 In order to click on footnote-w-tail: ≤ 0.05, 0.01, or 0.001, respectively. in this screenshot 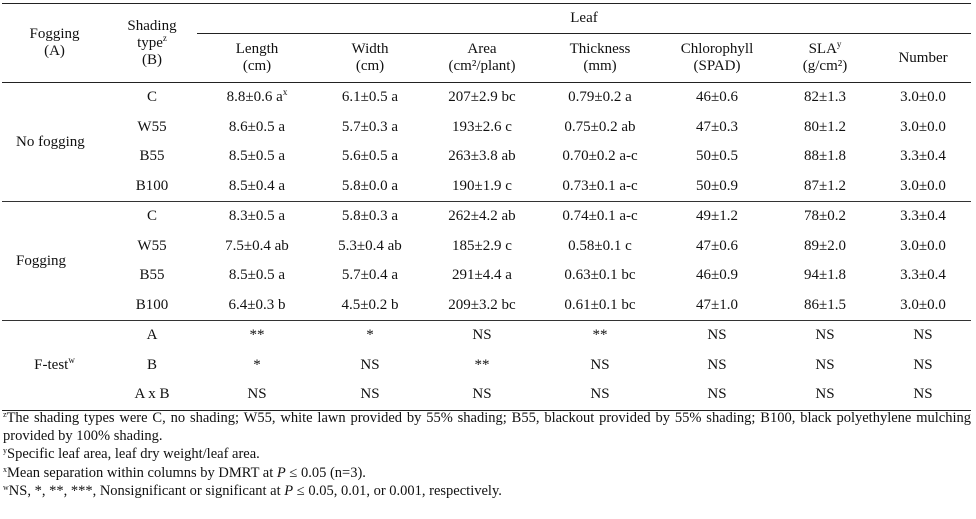, I will do `click(397, 490)`.